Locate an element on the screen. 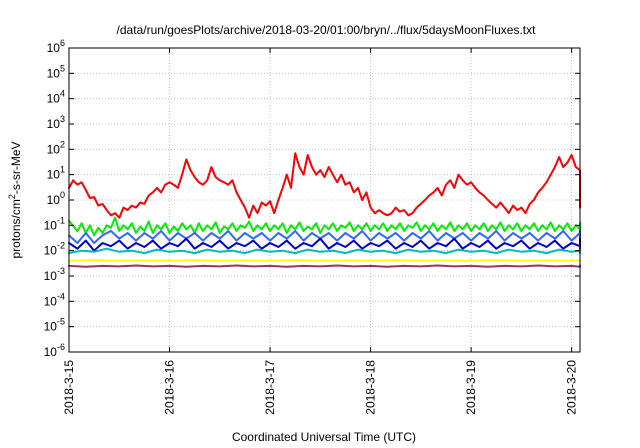 The width and height of the screenshot is (640, 448). x-tick-label: 2018-3-19 is located at coordinates (471, 387).